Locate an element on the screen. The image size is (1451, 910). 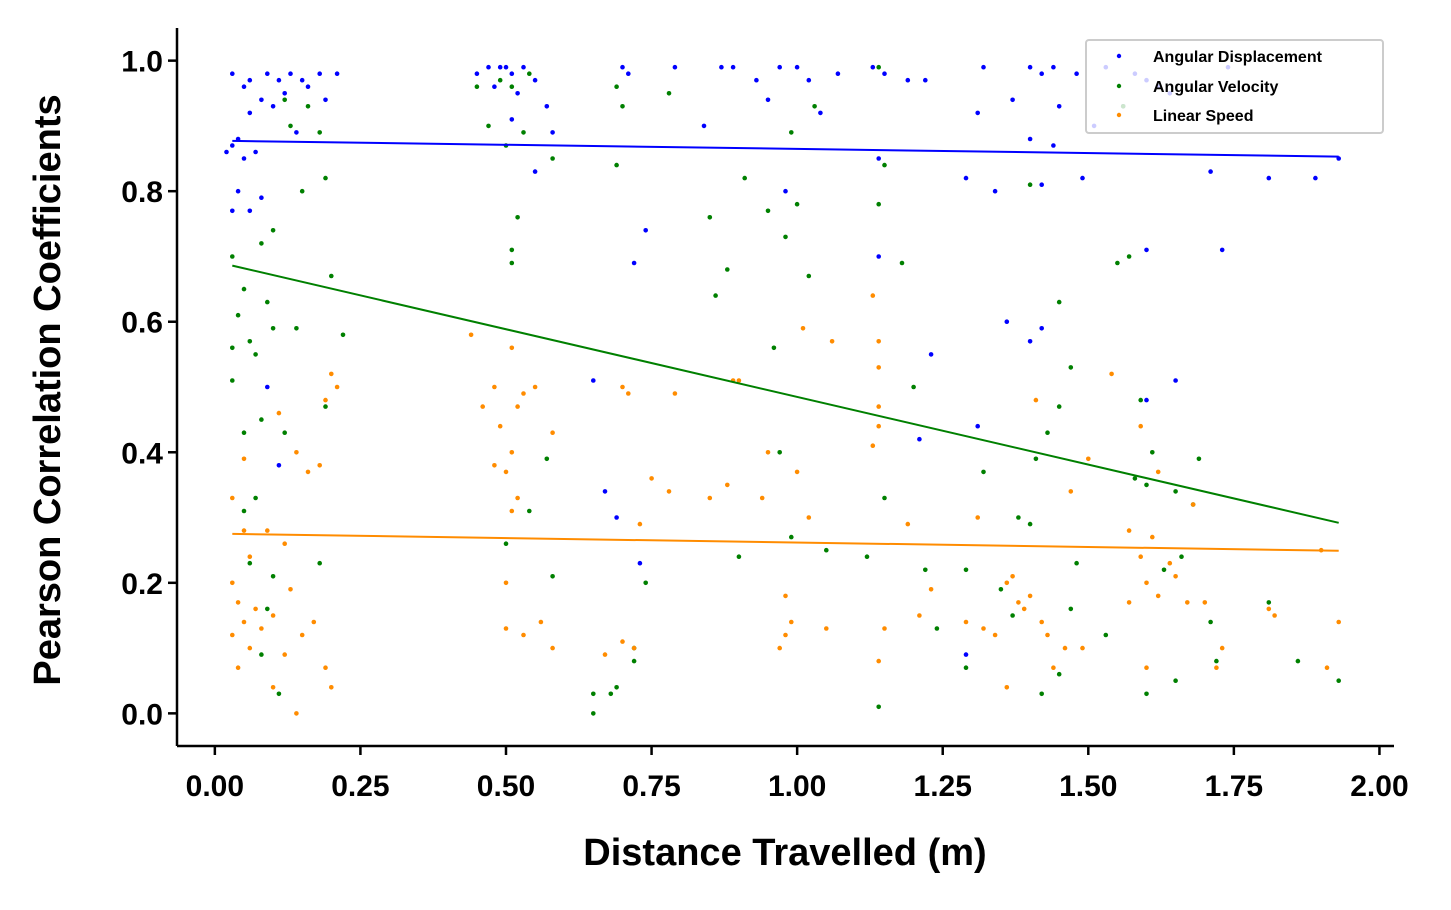
x-axis-title: Distance Travelled (m) is located at coordinates (784, 853).